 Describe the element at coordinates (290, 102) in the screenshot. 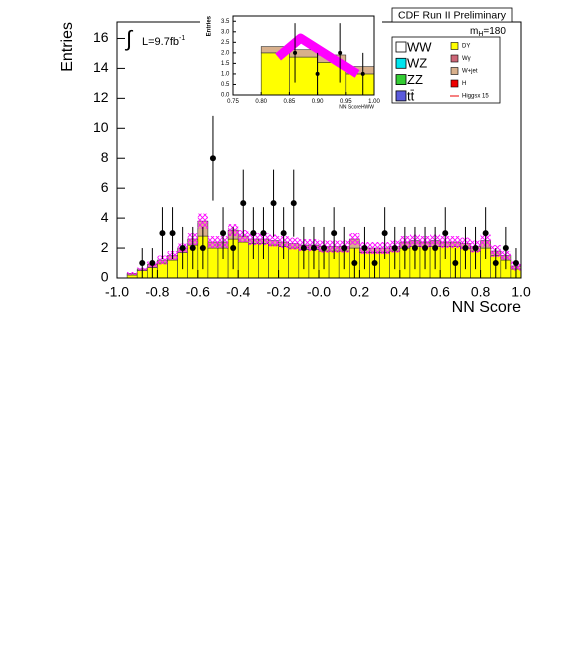

I see `x-tick-label: 0.85` at that location.